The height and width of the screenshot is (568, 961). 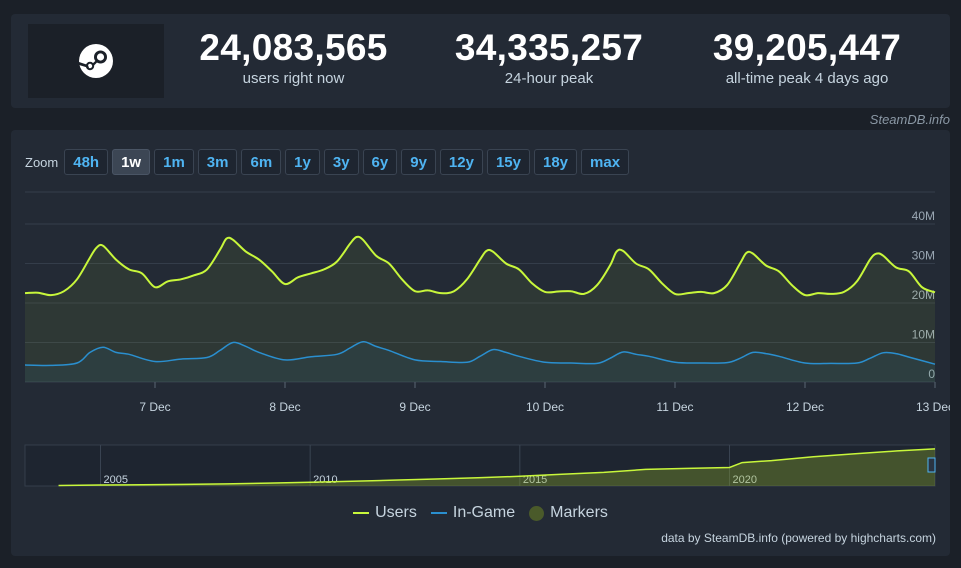 I want to click on zoom-48h-button: 48h, so click(x=86, y=162).